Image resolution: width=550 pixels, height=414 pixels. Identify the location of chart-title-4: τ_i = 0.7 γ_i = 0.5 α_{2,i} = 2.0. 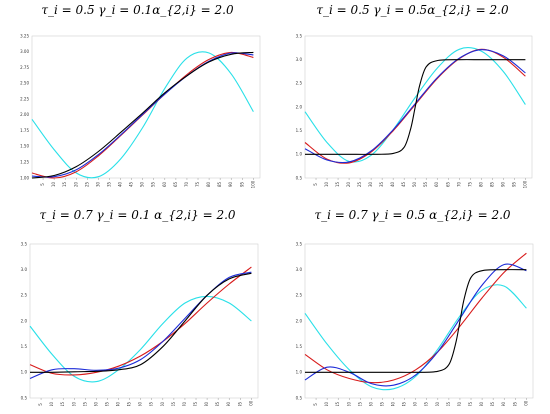
(412, 215).